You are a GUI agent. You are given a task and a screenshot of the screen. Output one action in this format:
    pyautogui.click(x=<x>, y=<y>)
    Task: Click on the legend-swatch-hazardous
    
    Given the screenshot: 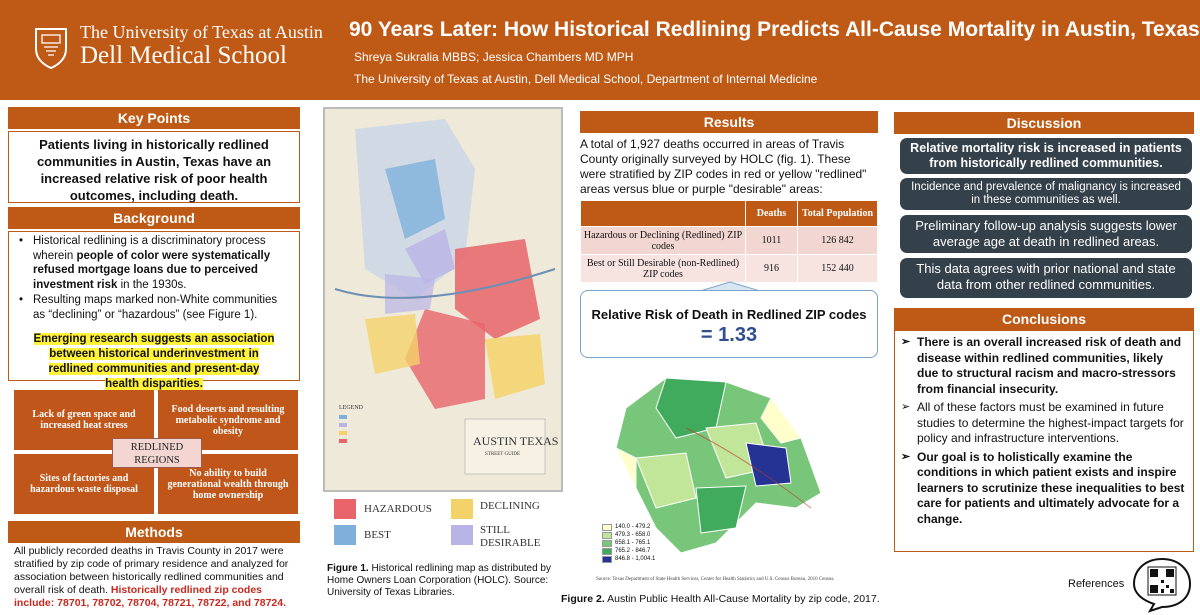 What is the action you would take?
    pyautogui.click(x=345, y=509)
    